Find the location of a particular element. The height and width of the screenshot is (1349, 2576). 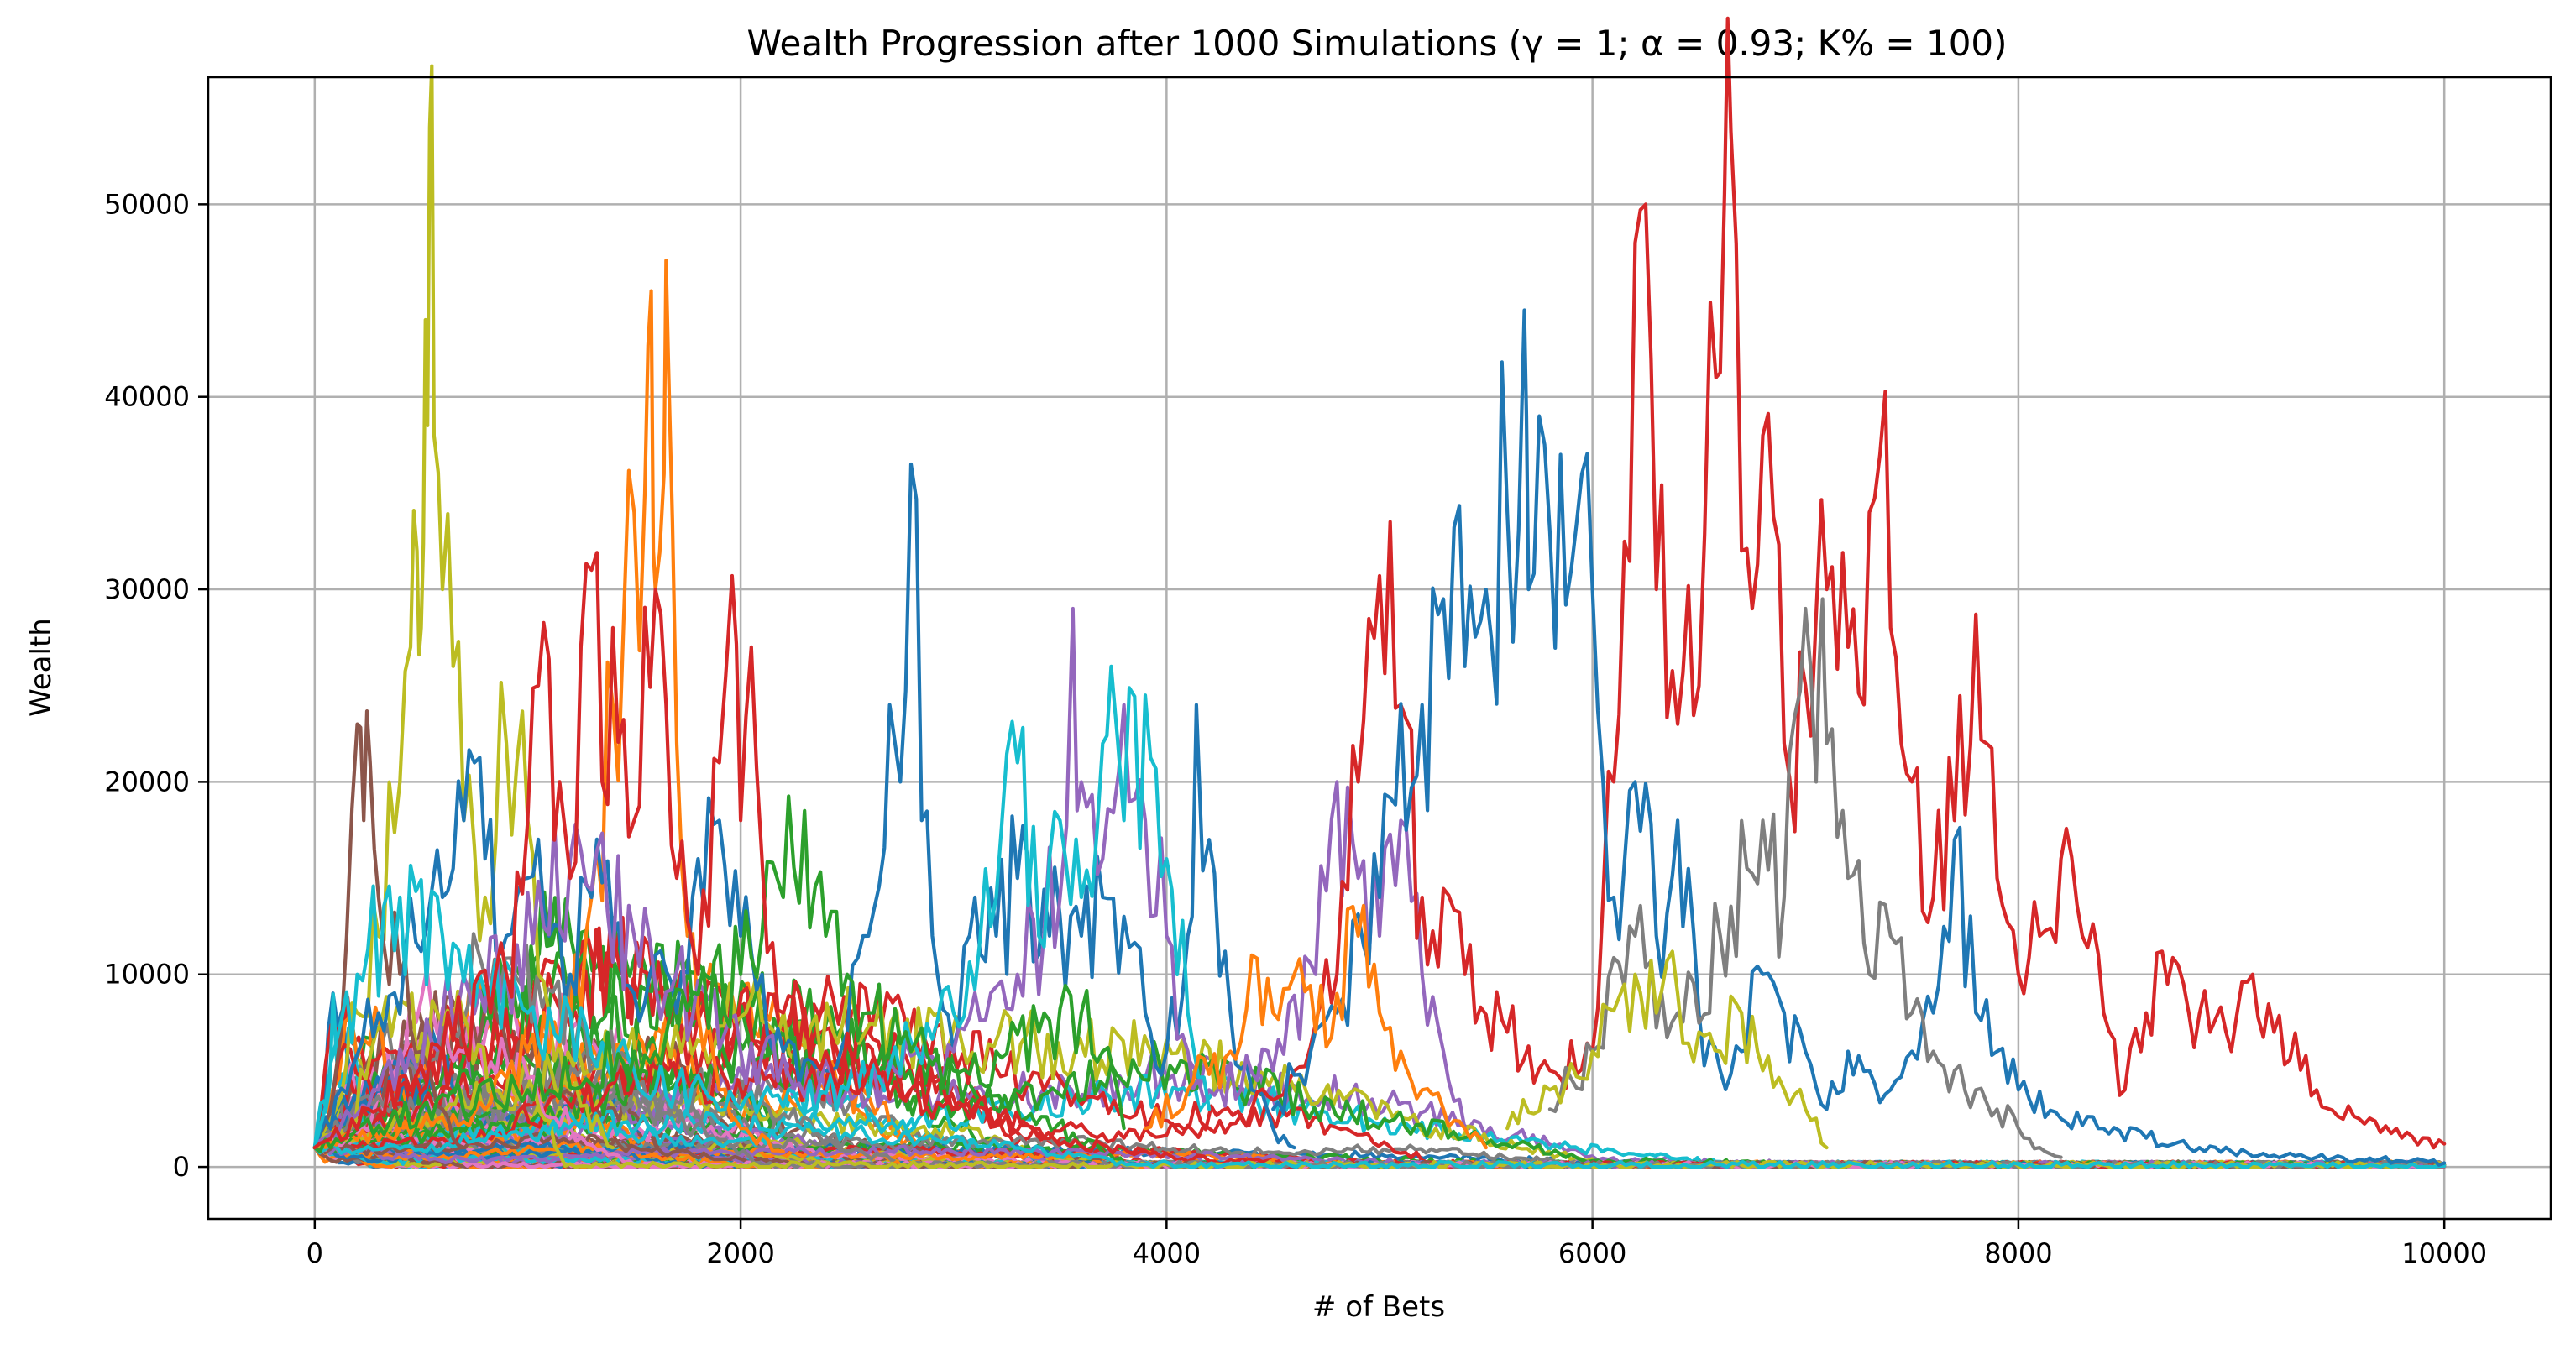

x-axis-ticks: 0 2000 4000 6000 8000 10000 is located at coordinates (1396, 1244).